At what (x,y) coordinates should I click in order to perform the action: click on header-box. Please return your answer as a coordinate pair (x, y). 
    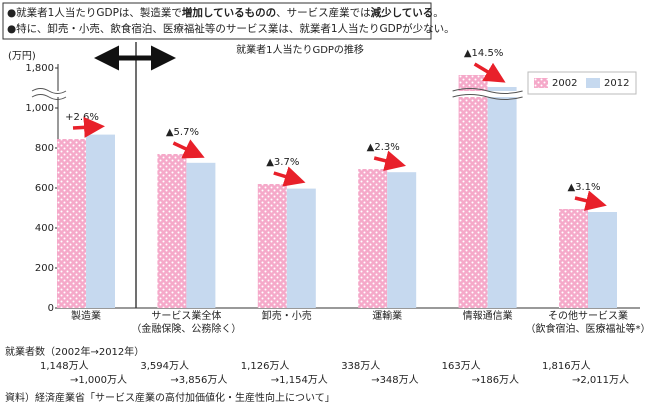
    Looking at the image, I should click on (217, 21).